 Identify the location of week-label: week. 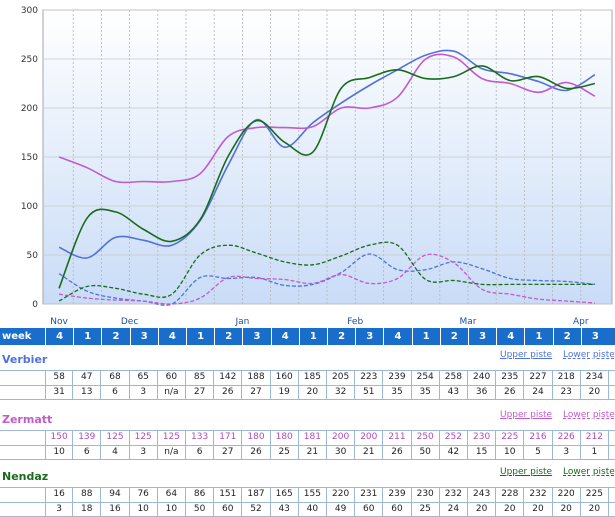
(17, 336).